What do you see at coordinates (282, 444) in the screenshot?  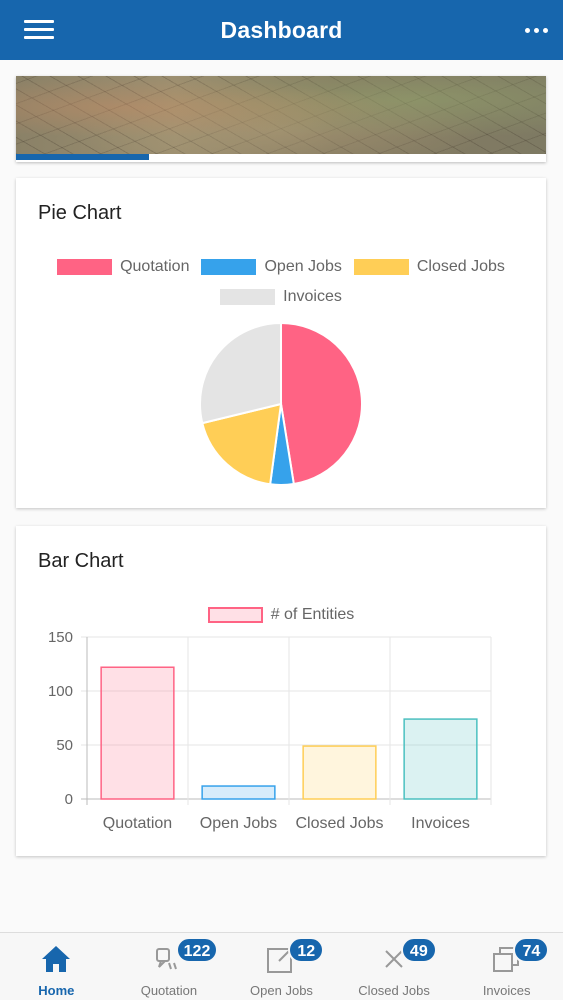 I see `pie-slice-open-jobs` at bounding box center [282, 444].